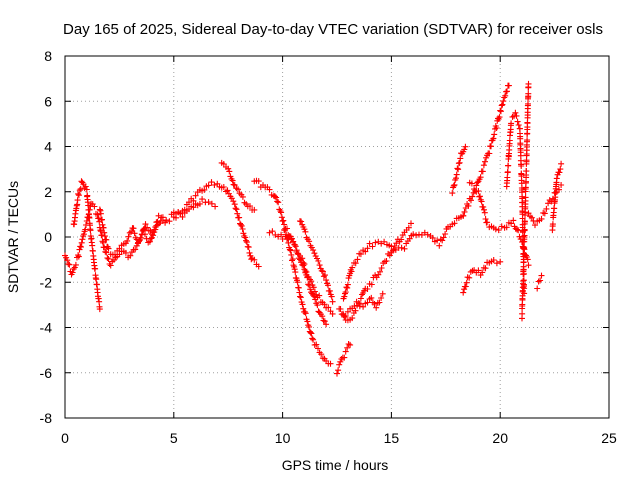 The height and width of the screenshot is (480, 640). What do you see at coordinates (46, 418) in the screenshot?
I see `y-tick-label: -8` at bounding box center [46, 418].